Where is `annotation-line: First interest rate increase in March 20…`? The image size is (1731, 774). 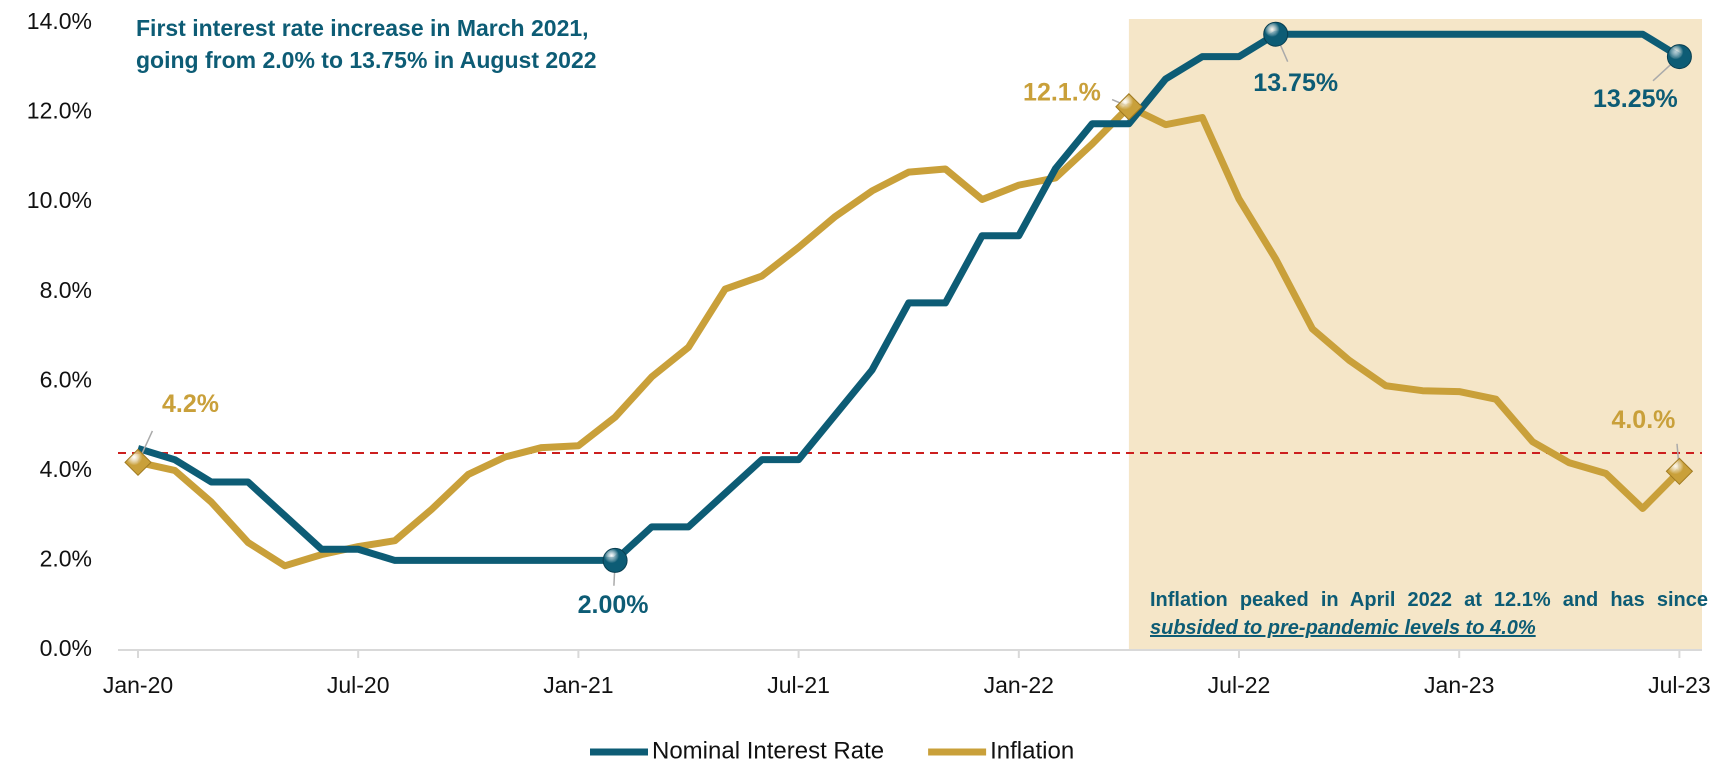 annotation-line: First interest rate increase in March 20… is located at coordinates (362, 28).